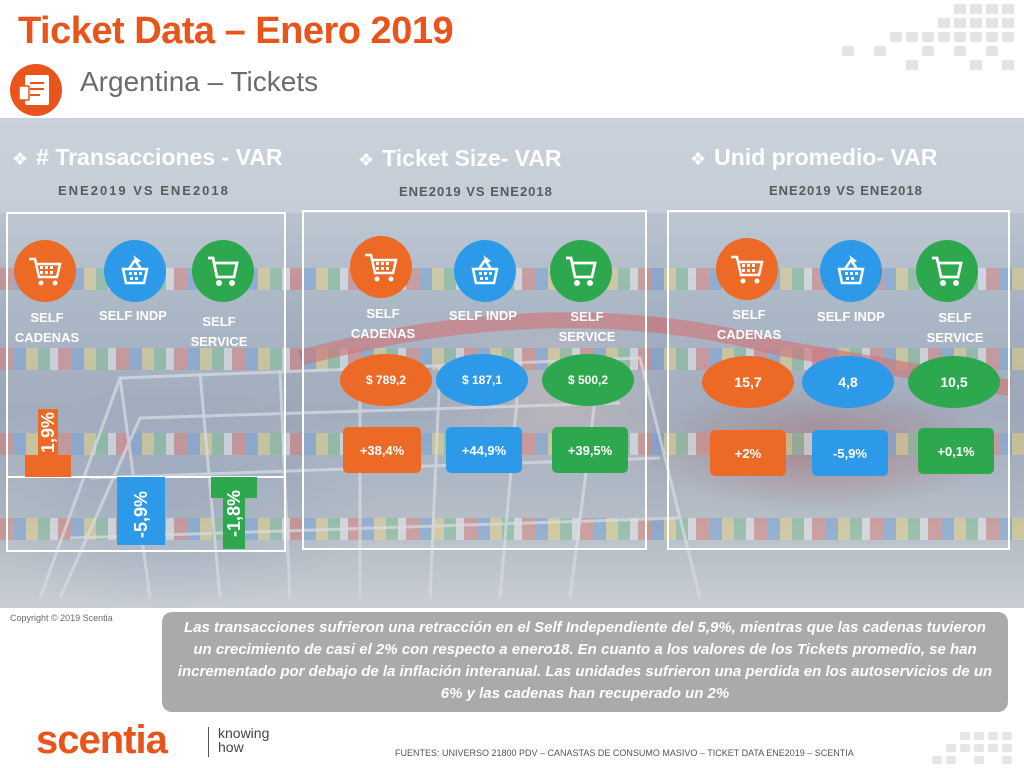 The width and height of the screenshot is (1024, 768). Describe the element at coordinates (147, 157) in the screenshot. I see `section-title-transacciones: ❖ # Transacciones - VAR` at that location.